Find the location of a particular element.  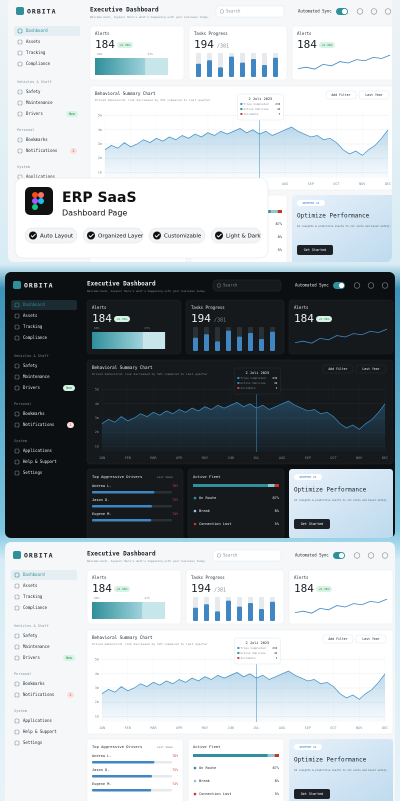

fleet-label: Connection Lost is located at coordinates (215, 794).